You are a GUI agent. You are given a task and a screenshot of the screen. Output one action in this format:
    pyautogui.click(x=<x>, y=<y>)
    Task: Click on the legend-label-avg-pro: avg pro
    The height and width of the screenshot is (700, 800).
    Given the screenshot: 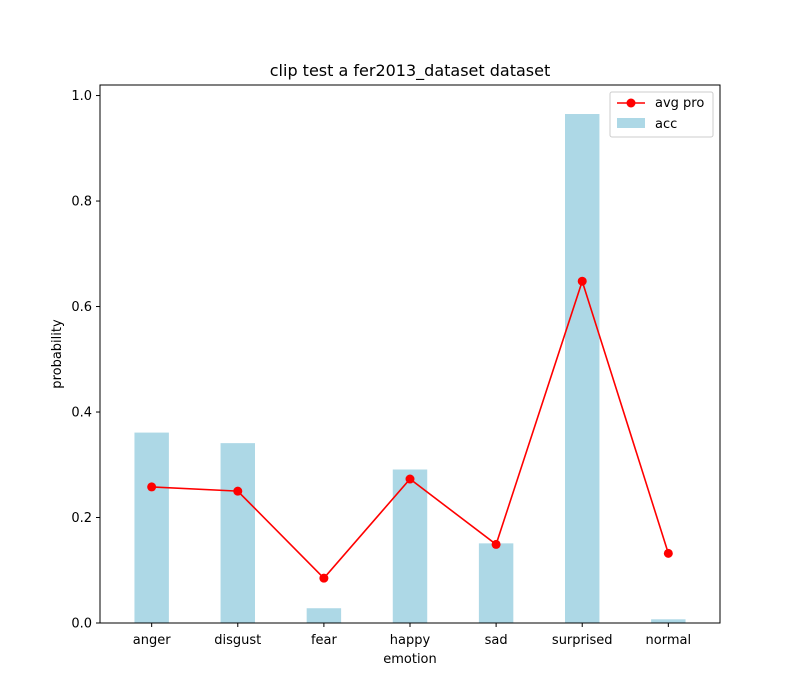 What is the action you would take?
    pyautogui.click(x=679, y=103)
    